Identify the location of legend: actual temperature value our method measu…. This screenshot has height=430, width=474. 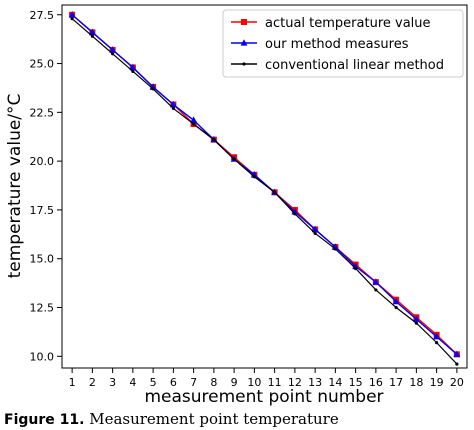
(343, 43).